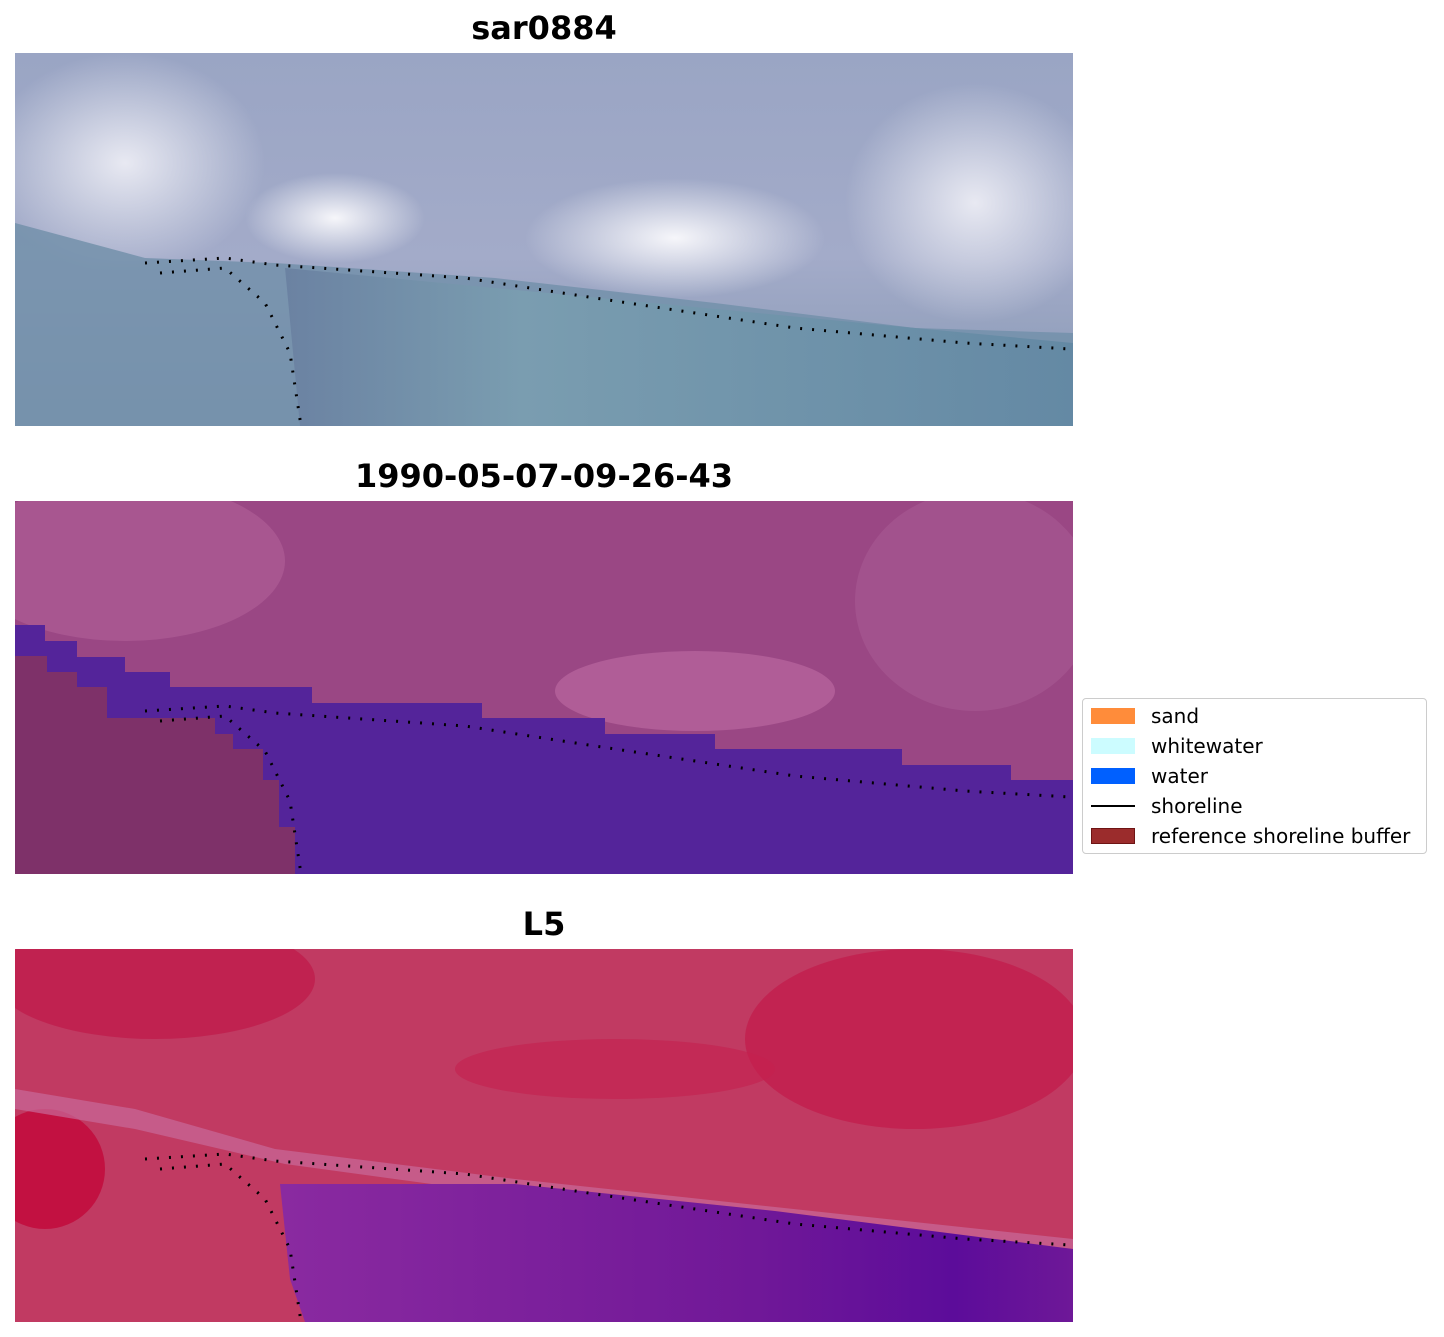 This screenshot has width=1444, height=1337. I want to click on legend-item-shoreline: shoreline, so click(1167, 806).